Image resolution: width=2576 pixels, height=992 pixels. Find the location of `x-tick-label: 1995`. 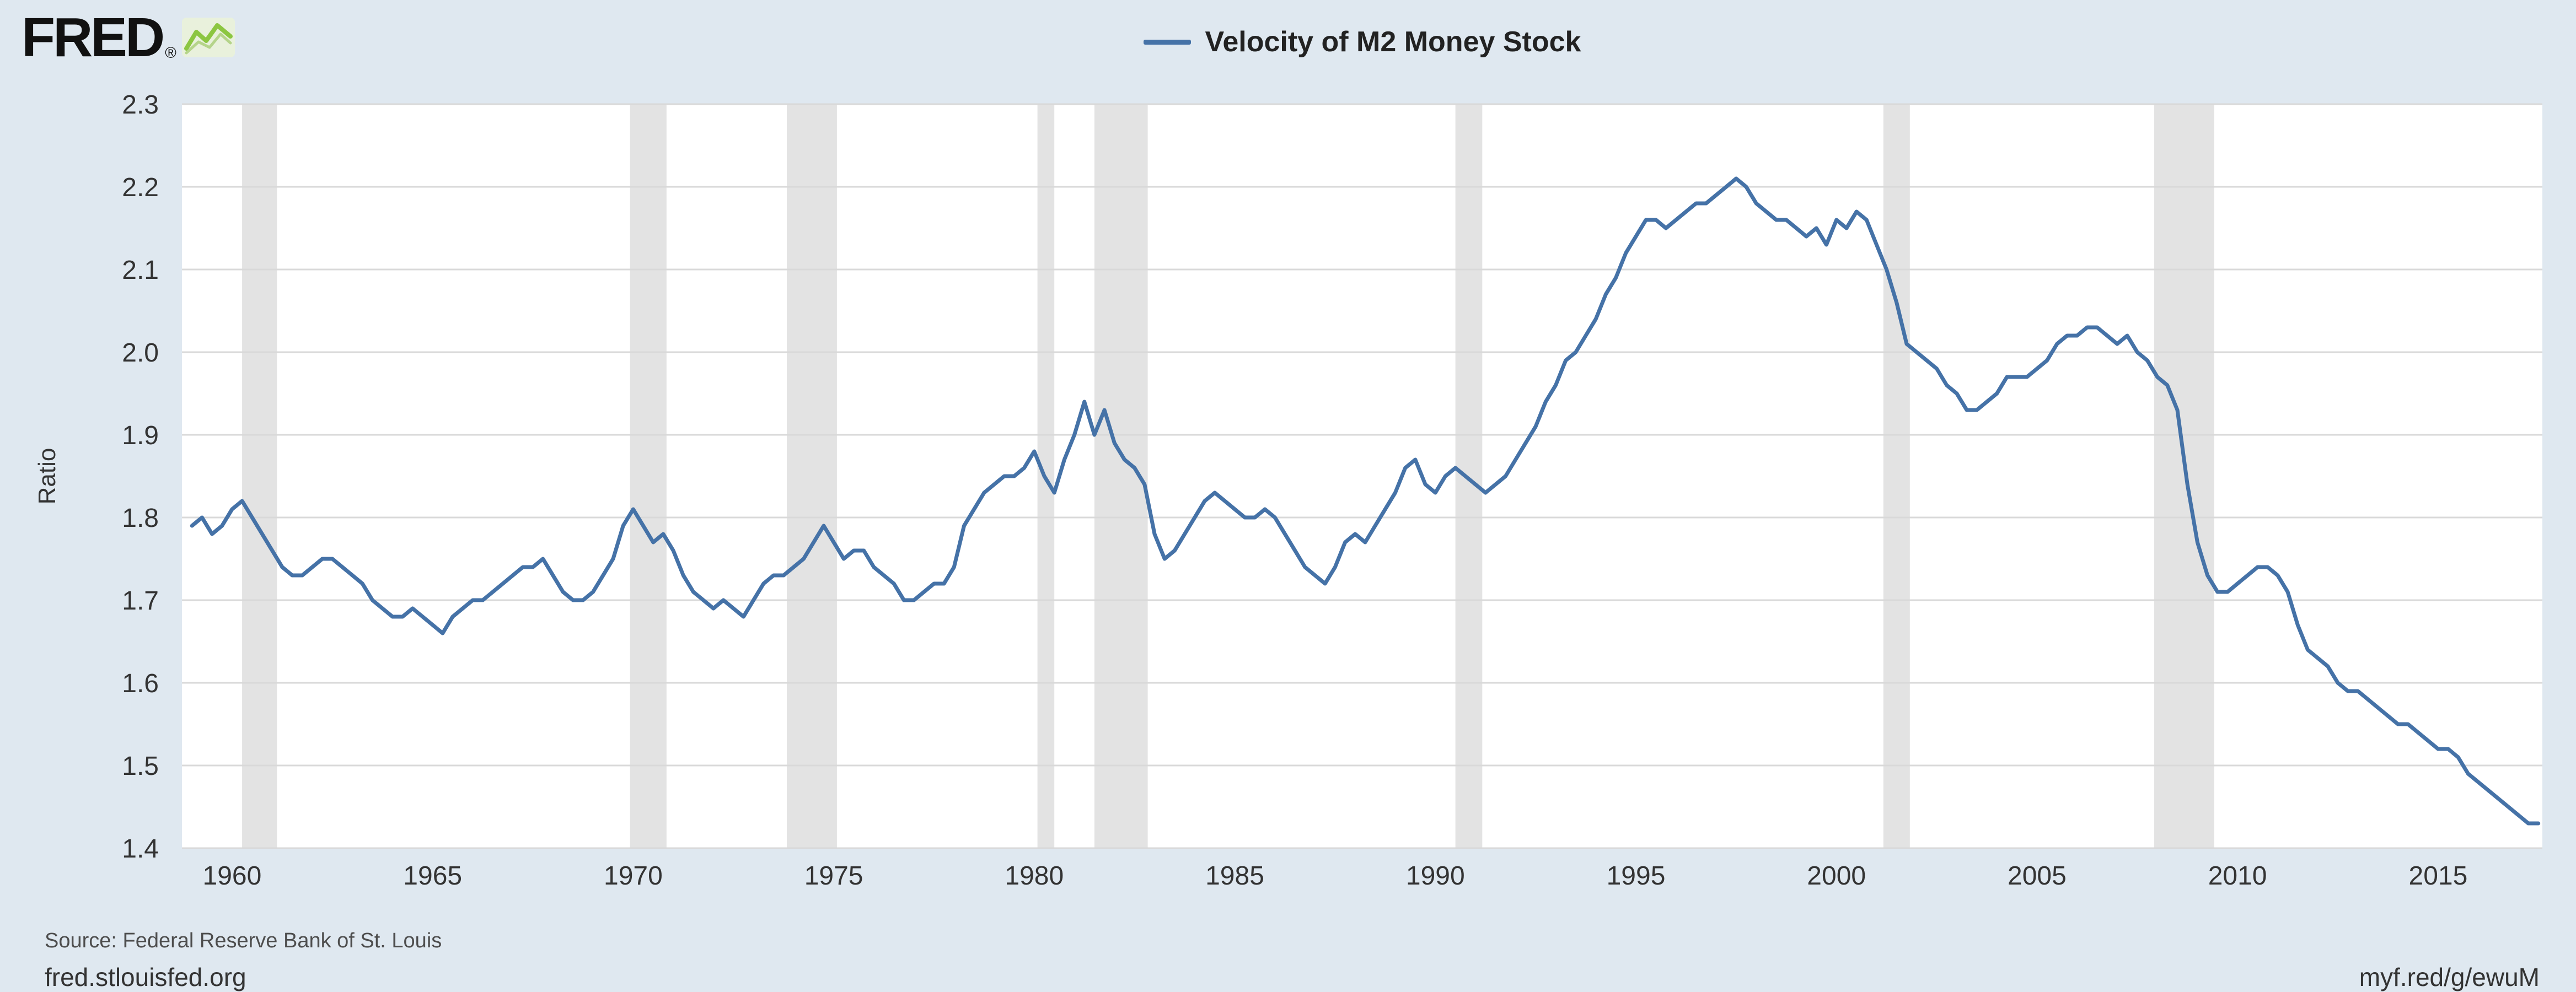

x-tick-label: 1995 is located at coordinates (1636, 876).